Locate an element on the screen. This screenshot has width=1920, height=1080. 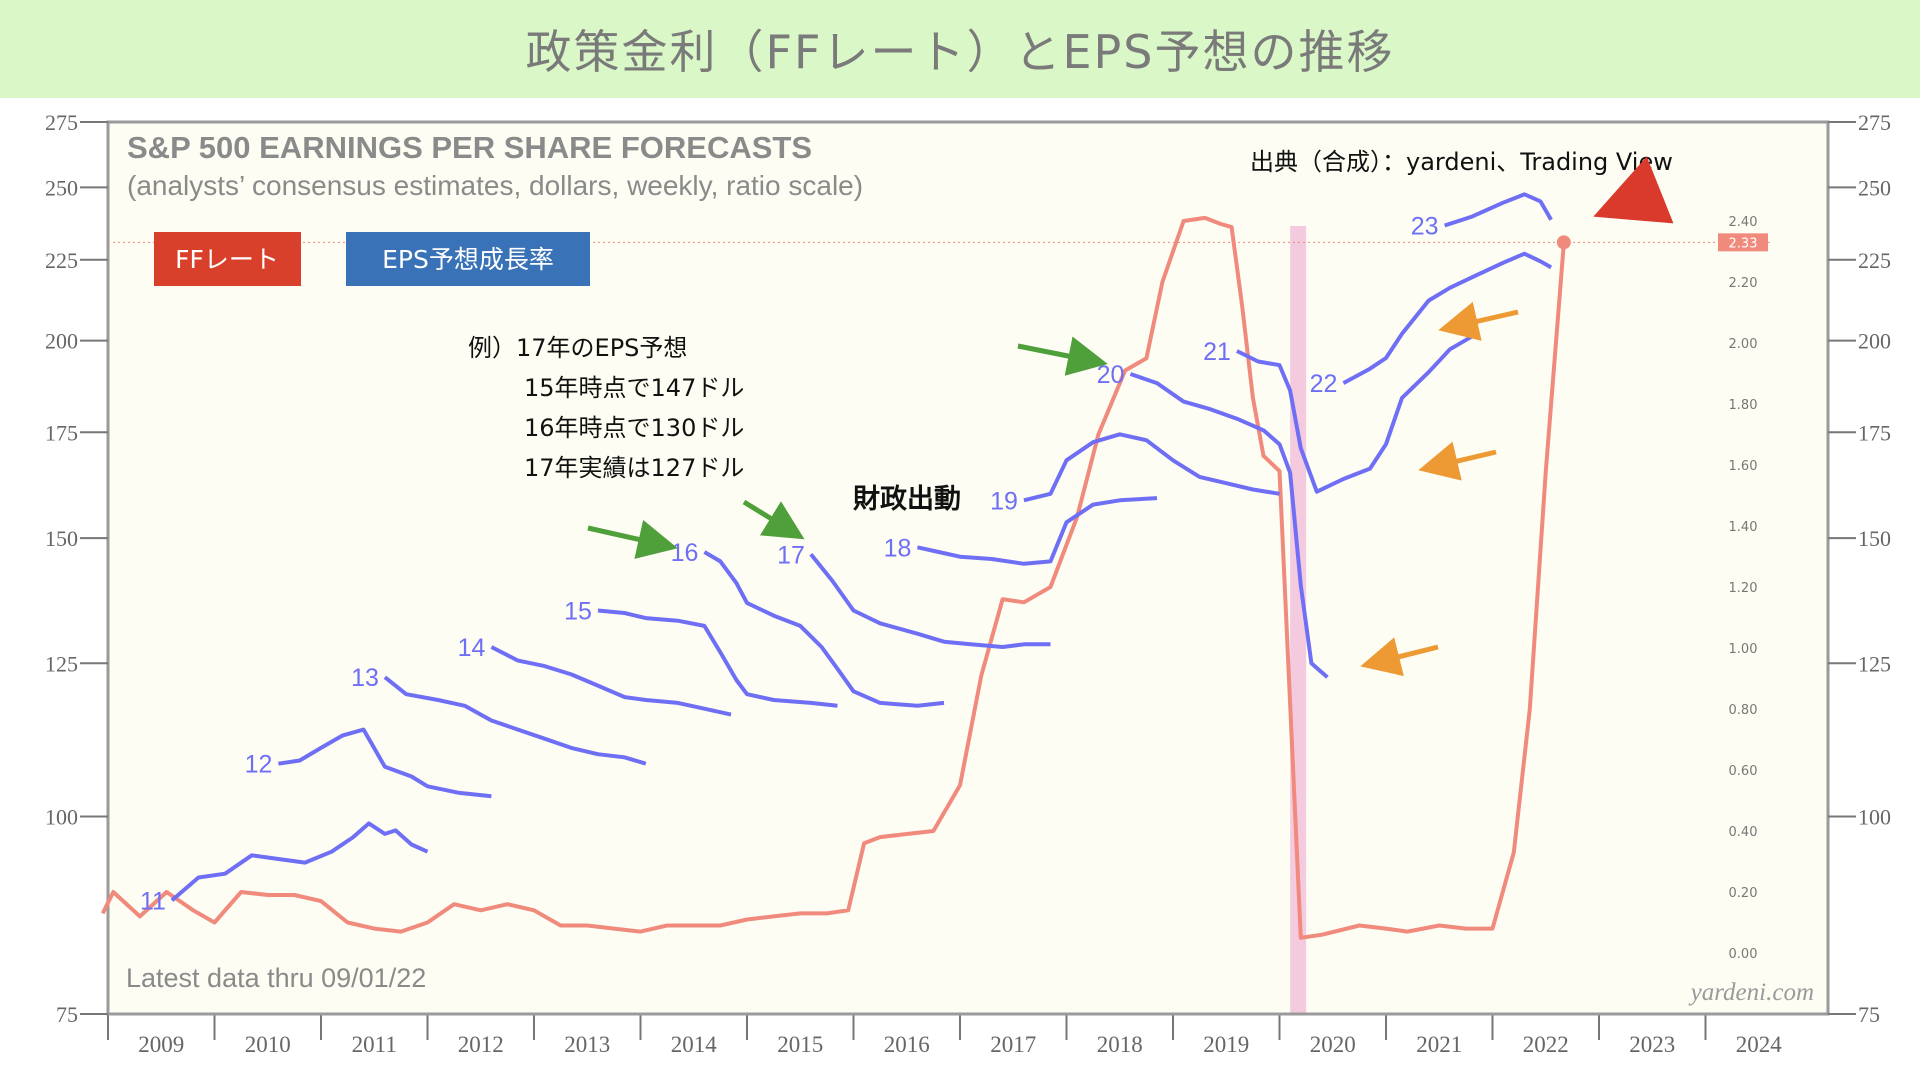
ff-axis-tick-label: 0.00 is located at coordinates (1743, 954).